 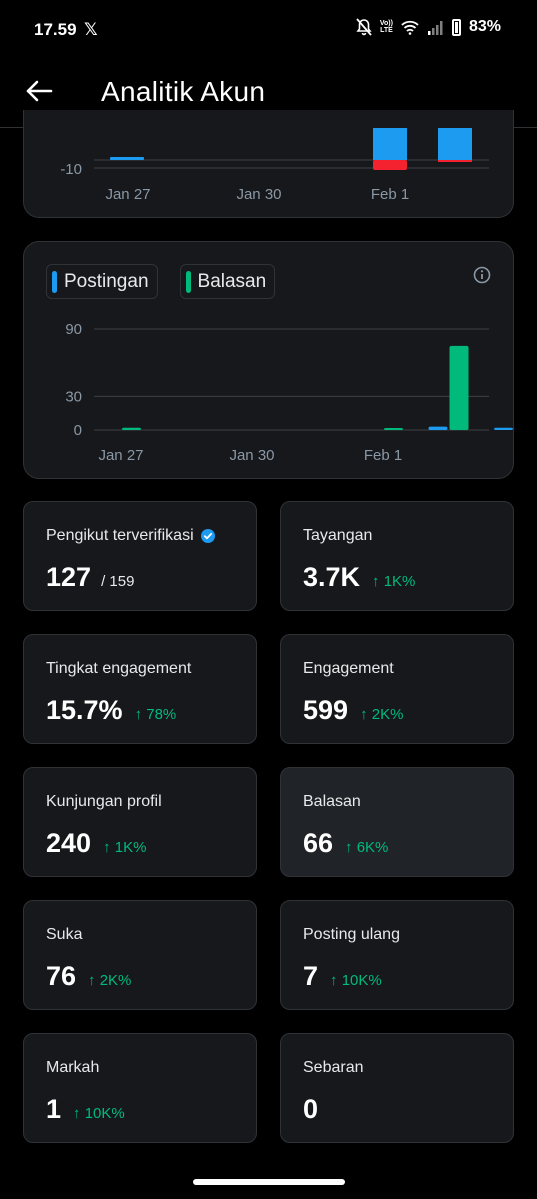 I want to click on stat-card-suka: Suka 76 ↑ 2K%, so click(x=140, y=955).